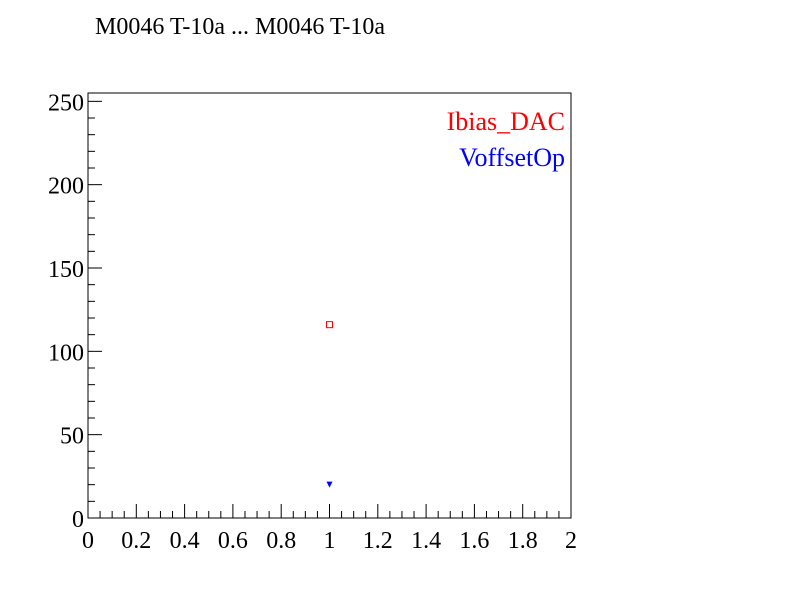 The image size is (792, 612). What do you see at coordinates (329, 325) in the screenshot?
I see `point-ibias-dac` at bounding box center [329, 325].